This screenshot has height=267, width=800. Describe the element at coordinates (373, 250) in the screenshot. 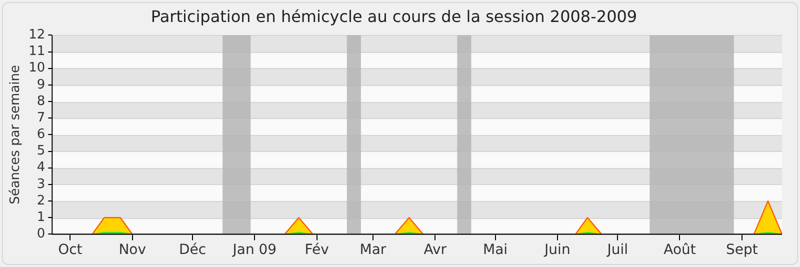

I see `x-tick-label: Mar` at that location.